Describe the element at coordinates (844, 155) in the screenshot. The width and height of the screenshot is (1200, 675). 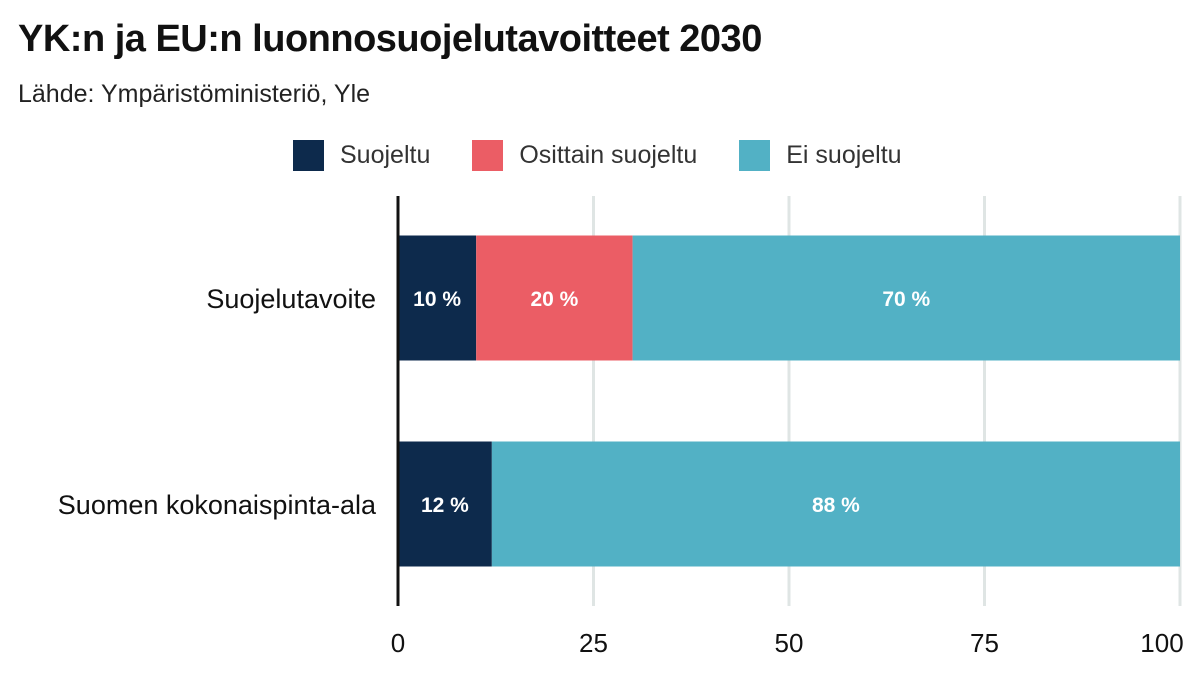
I see `legend-label-ei-suojeltu: Ei suojeltu` at that location.